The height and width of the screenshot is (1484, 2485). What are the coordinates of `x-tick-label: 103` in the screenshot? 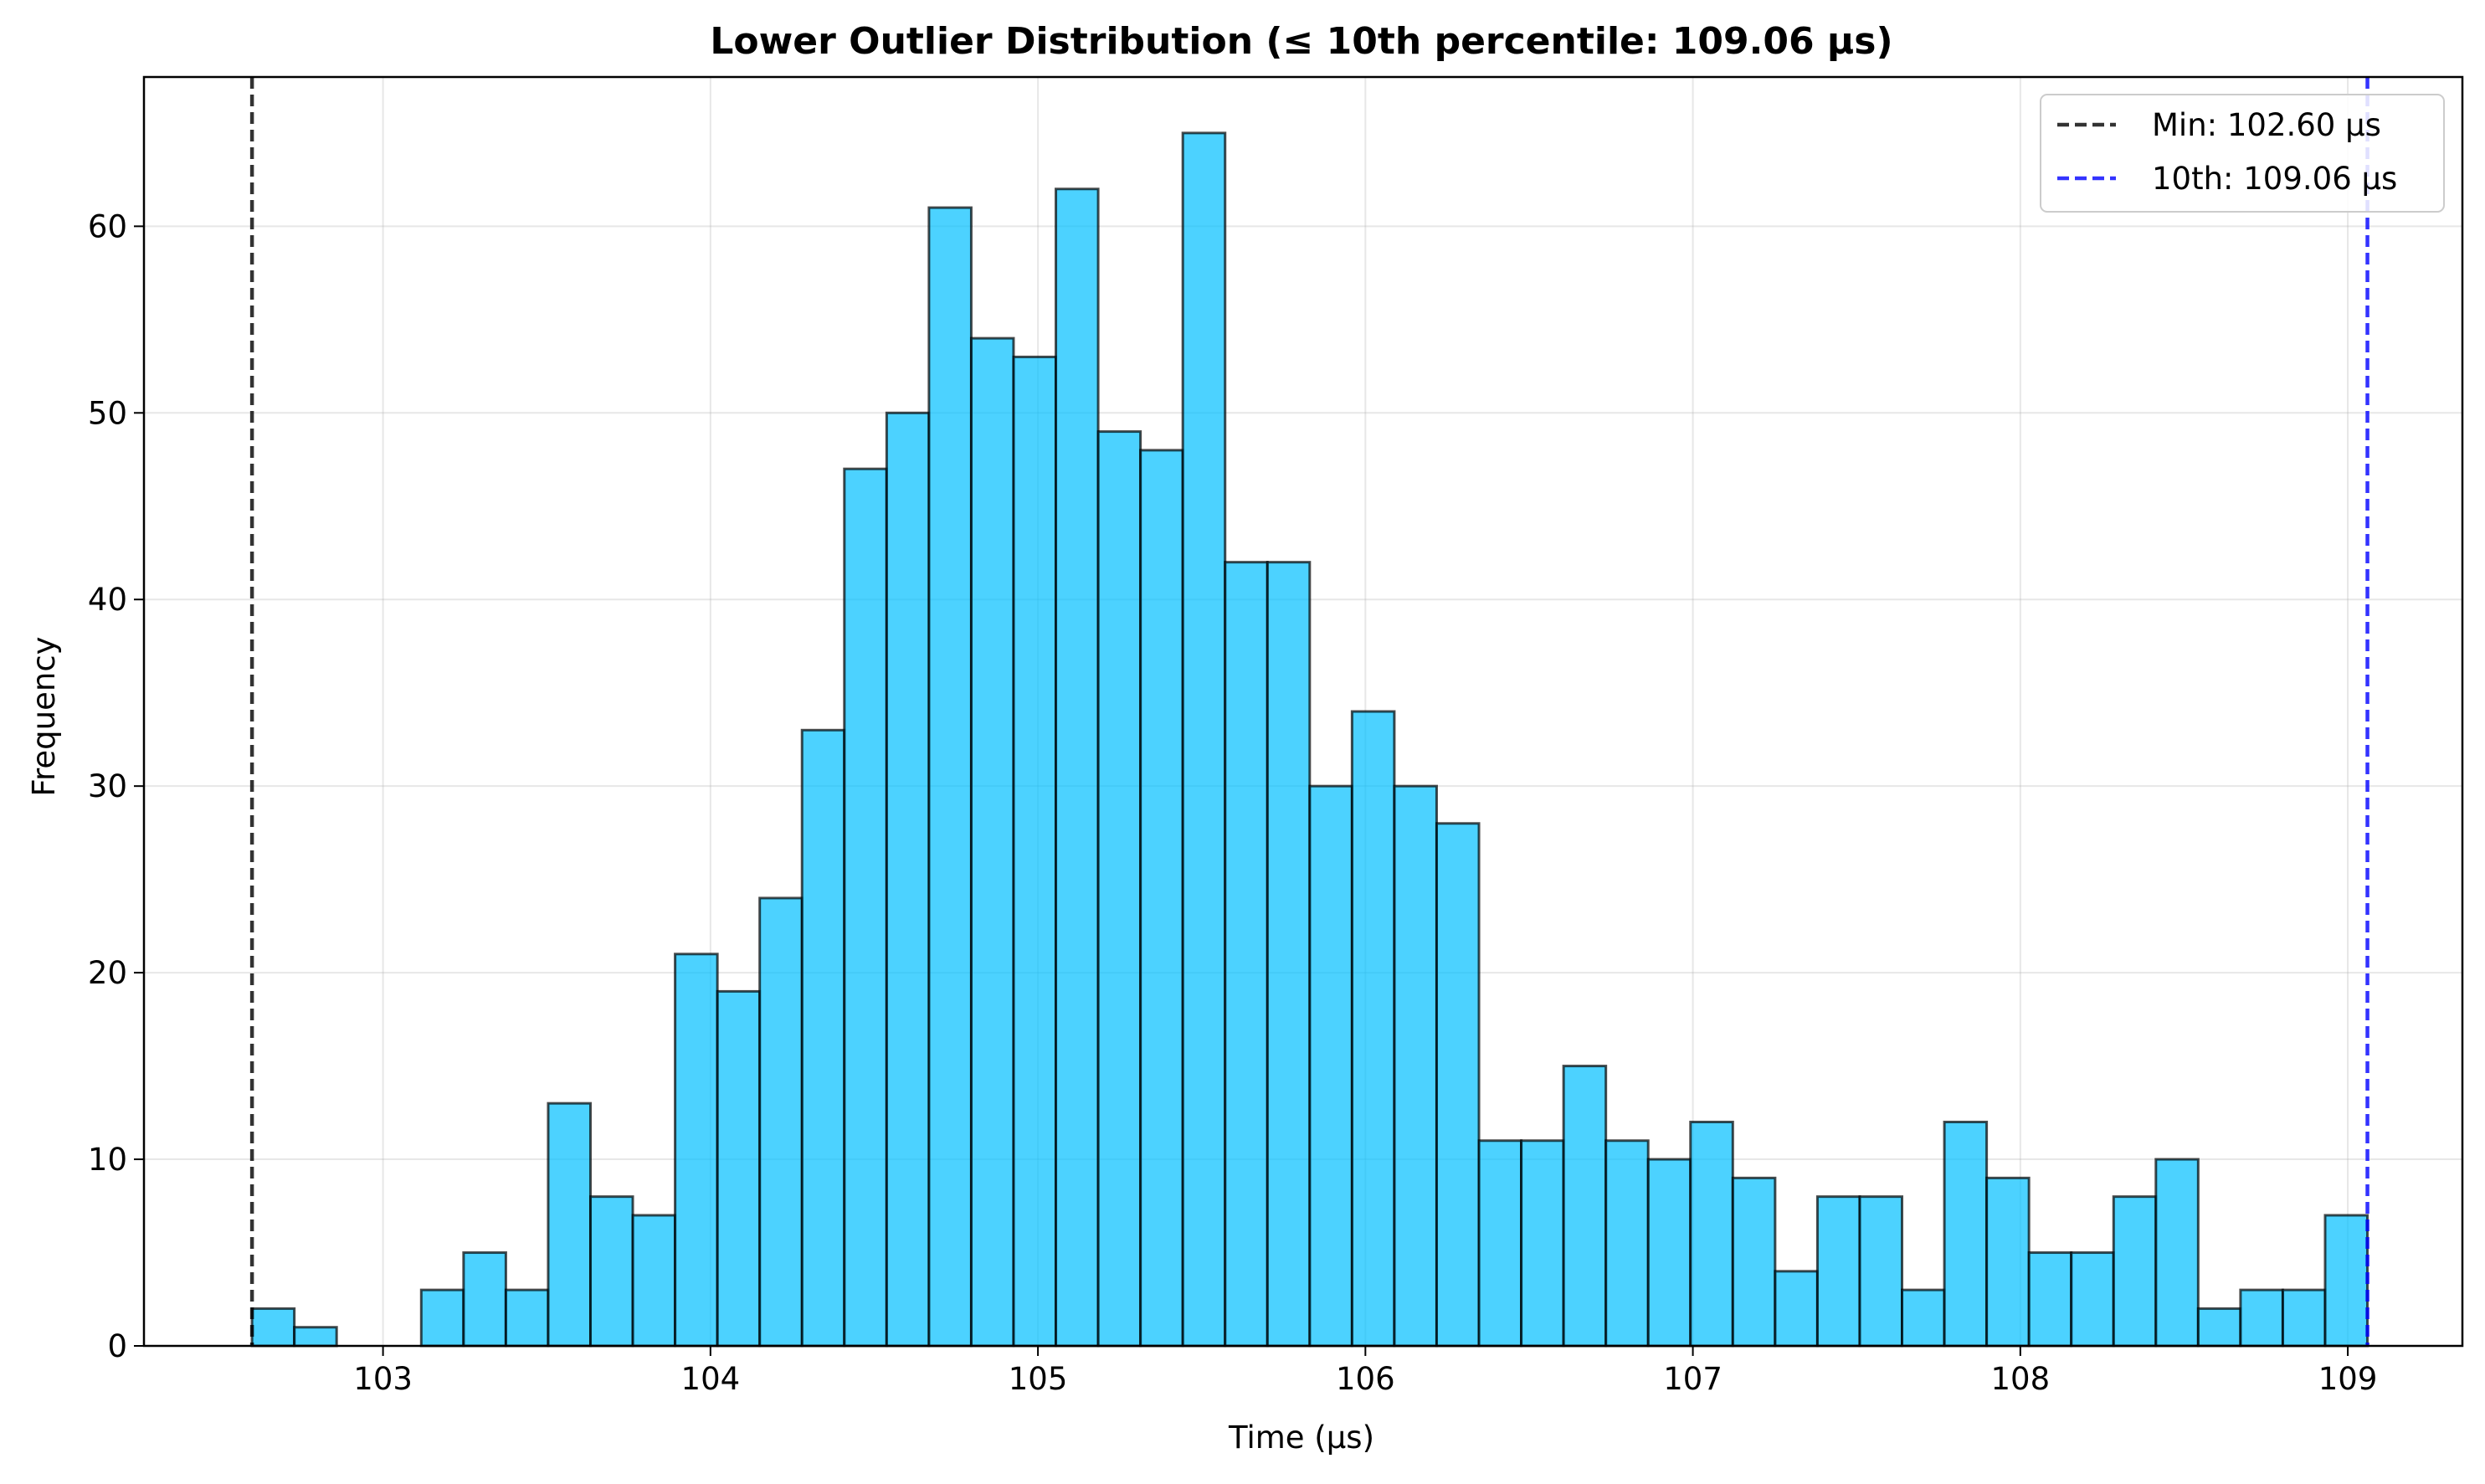 It's located at (383, 1379).